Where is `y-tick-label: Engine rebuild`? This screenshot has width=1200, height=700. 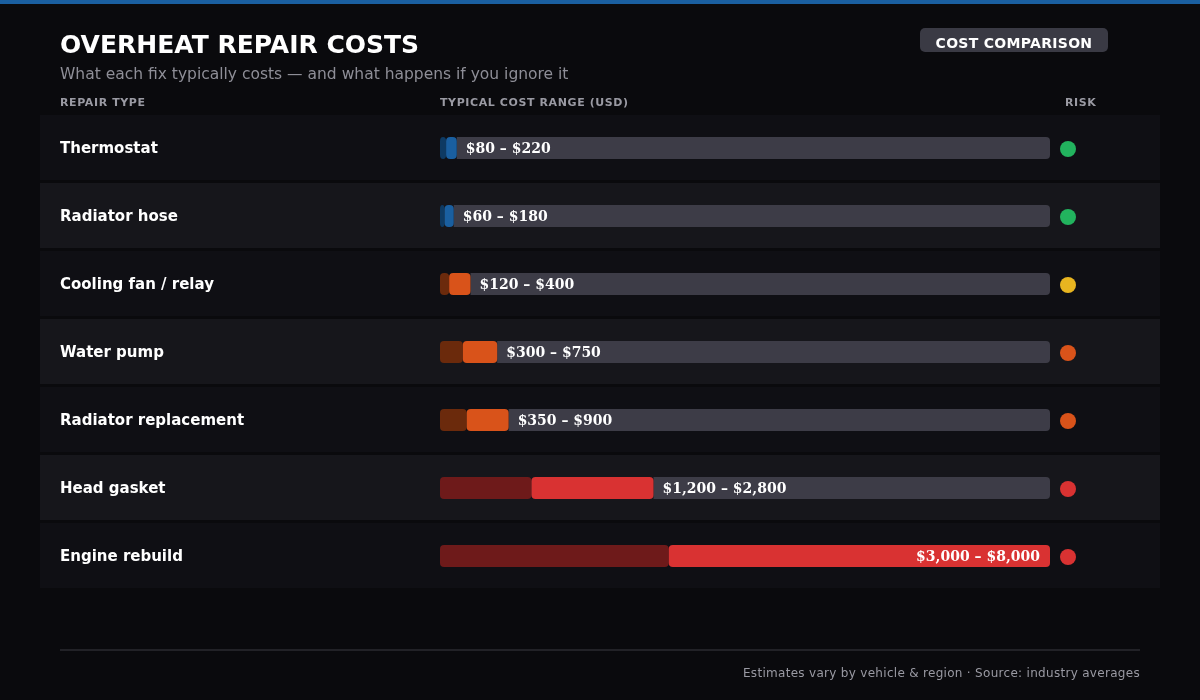
y-tick-label: Engine rebuild is located at coordinates (121, 556).